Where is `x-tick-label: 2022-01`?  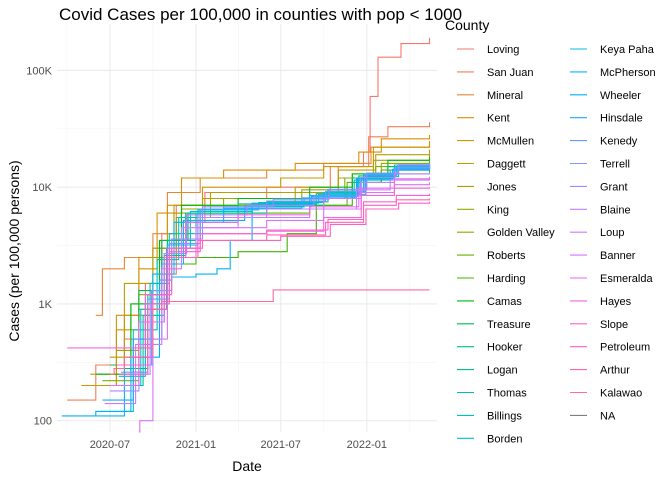
x-tick-label: 2022-01 is located at coordinates (367, 445).